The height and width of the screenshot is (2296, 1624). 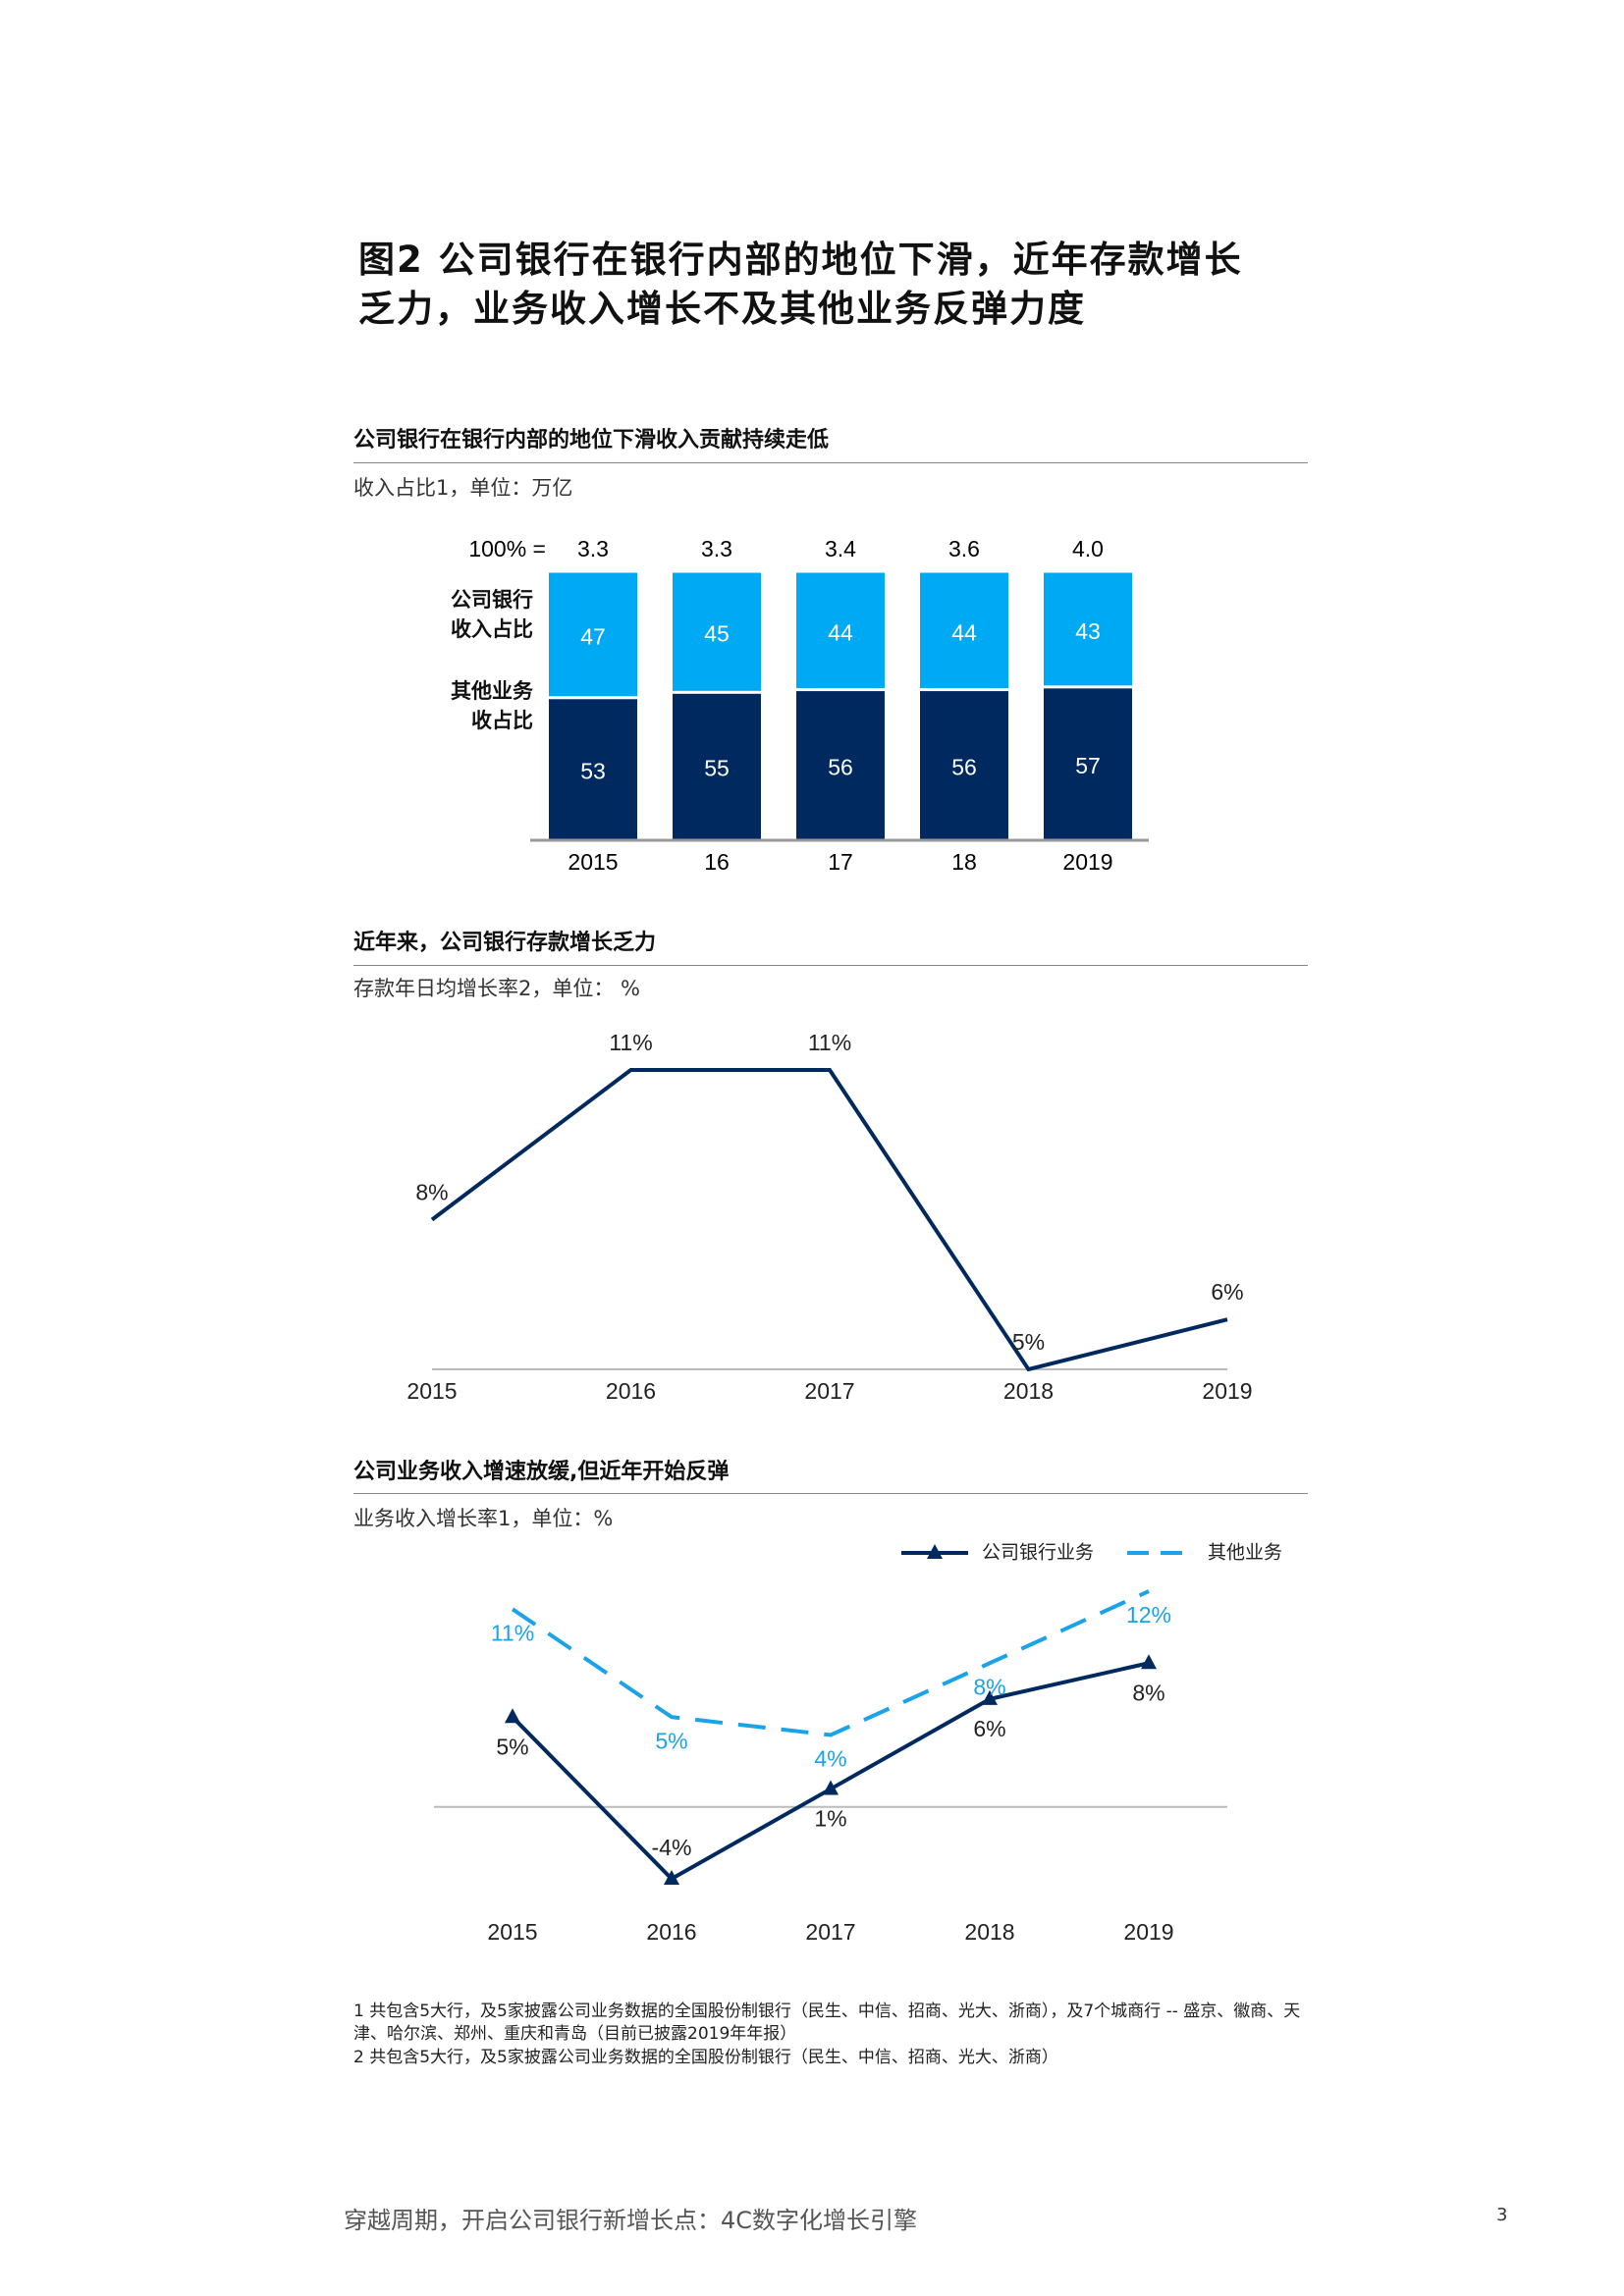 I want to click on total-label: 3.4, so click(x=840, y=548).